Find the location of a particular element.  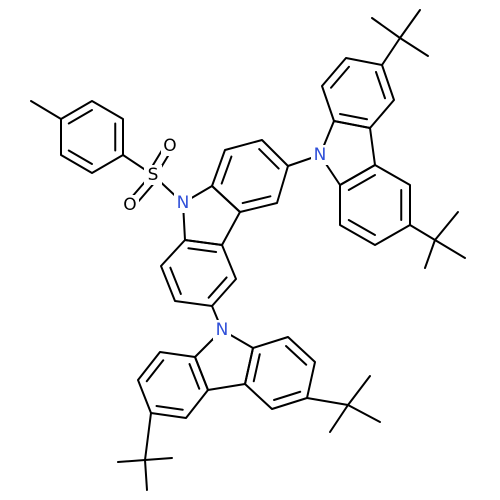

atom-label: S is located at coordinates (153, 175).